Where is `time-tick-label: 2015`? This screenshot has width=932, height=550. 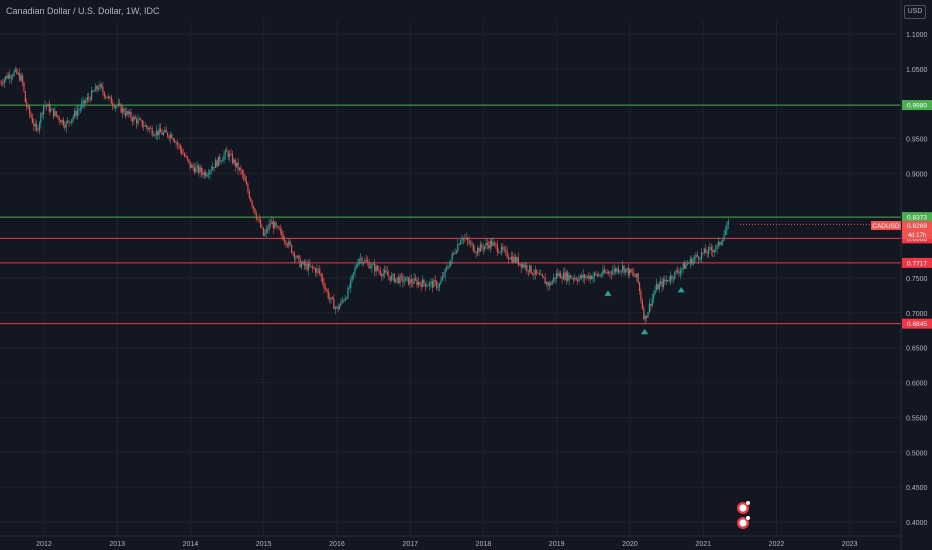 time-tick-label: 2015 is located at coordinates (264, 544).